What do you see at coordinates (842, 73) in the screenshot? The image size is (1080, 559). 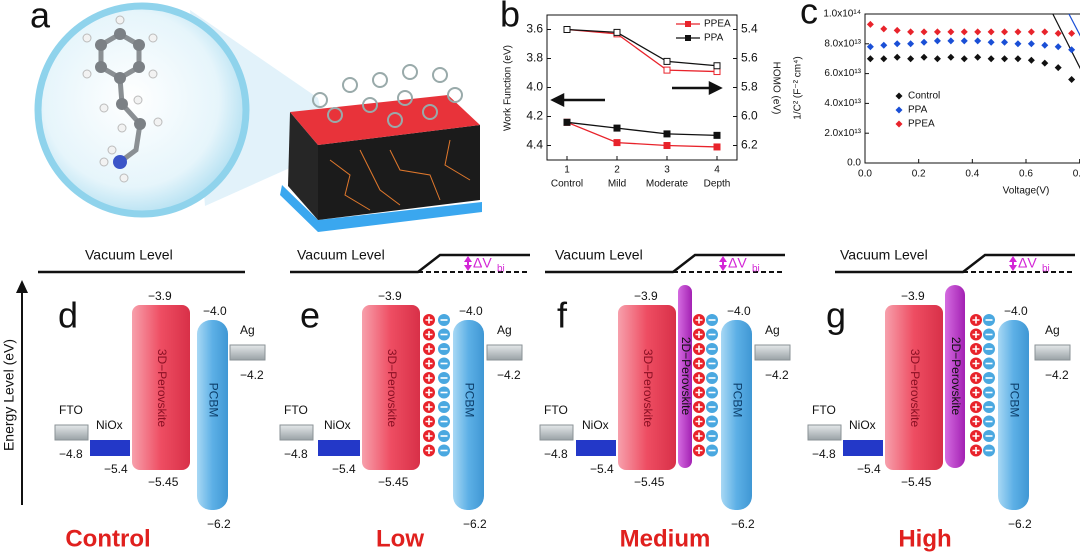 I see `y-tick-label: 6.0x10¹³` at bounding box center [842, 73].